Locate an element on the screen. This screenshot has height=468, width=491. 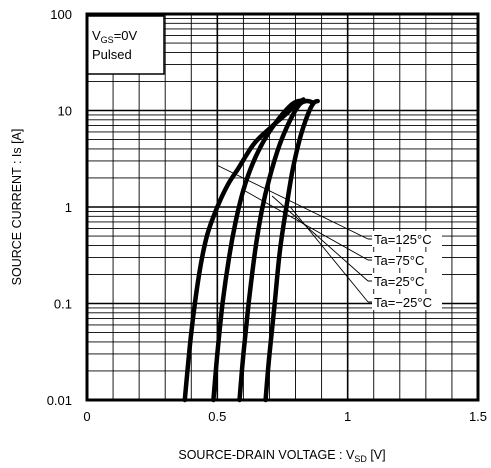
x-tick-label: 0 is located at coordinates (86, 416).